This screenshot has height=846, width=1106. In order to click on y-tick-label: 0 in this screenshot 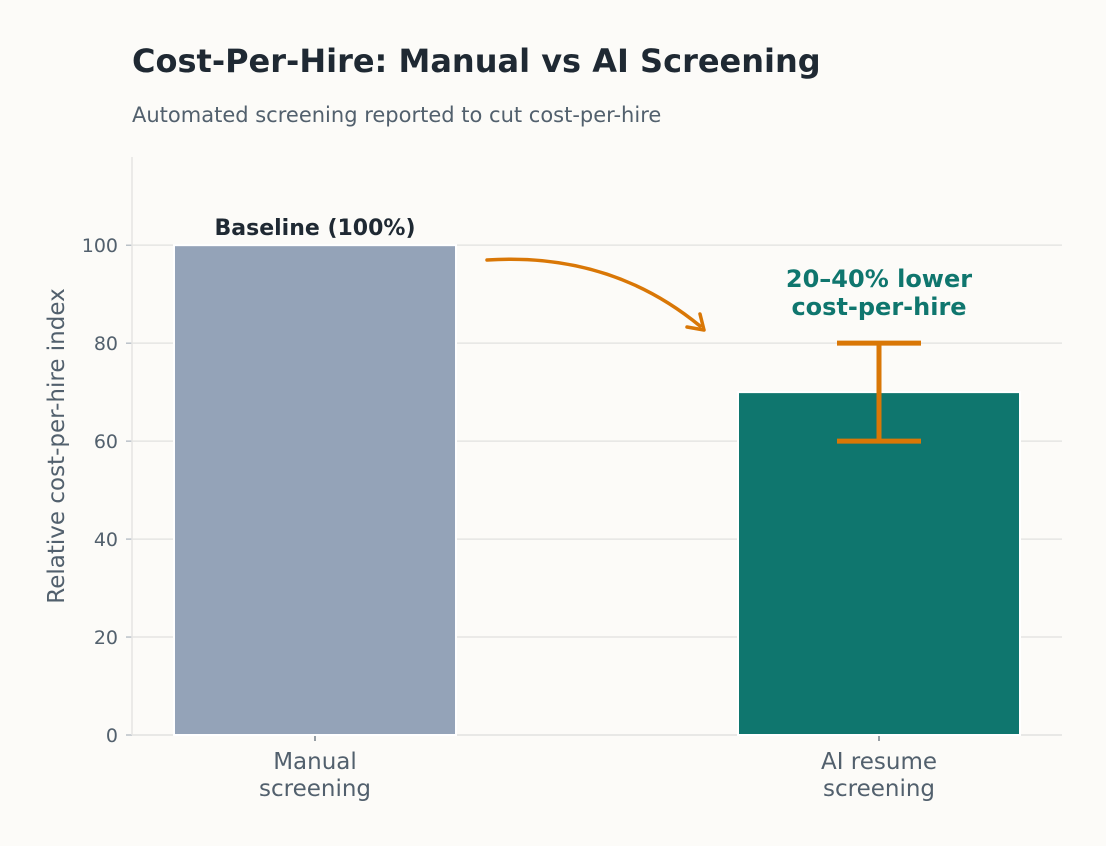, I will do `click(112, 736)`.